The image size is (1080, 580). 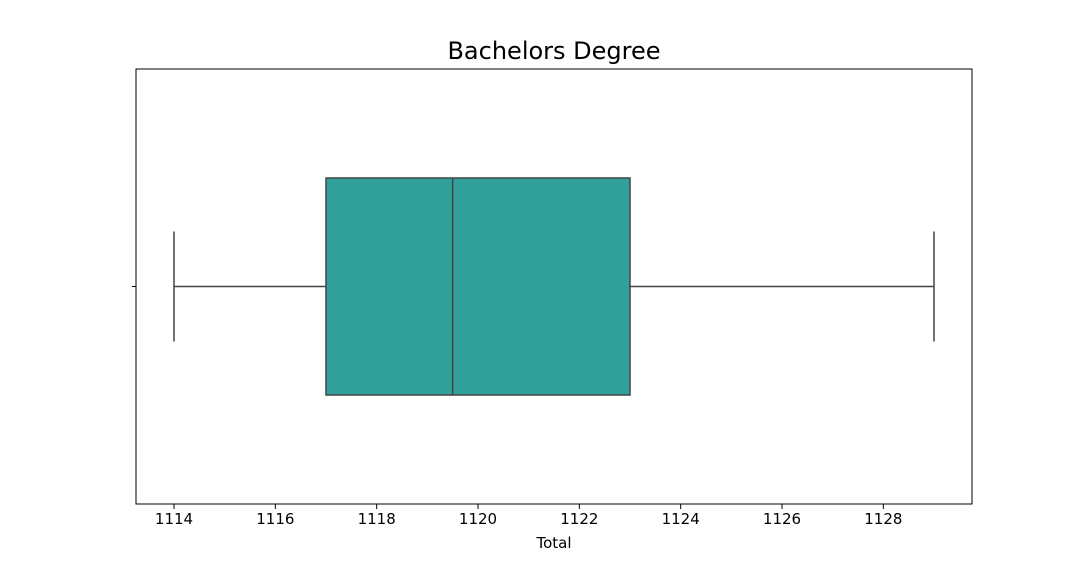 What do you see at coordinates (174, 519) in the screenshot?
I see `x-tick-label: 1114` at bounding box center [174, 519].